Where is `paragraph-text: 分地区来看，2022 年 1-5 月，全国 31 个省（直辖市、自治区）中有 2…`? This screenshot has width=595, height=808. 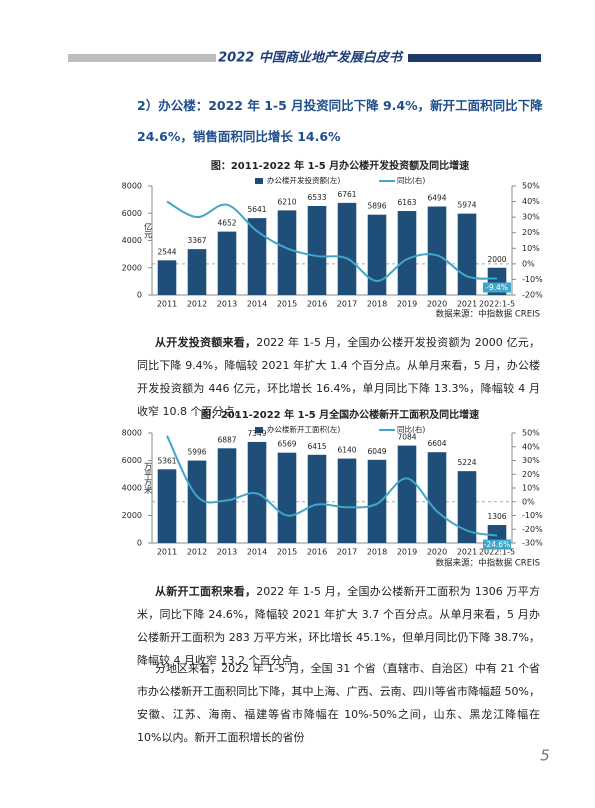
paragraph-text: 分地区来看，2022 年 1-5 月，全国 31 个省（直辖市、自治区）中有 2… is located at coordinates (338, 703).